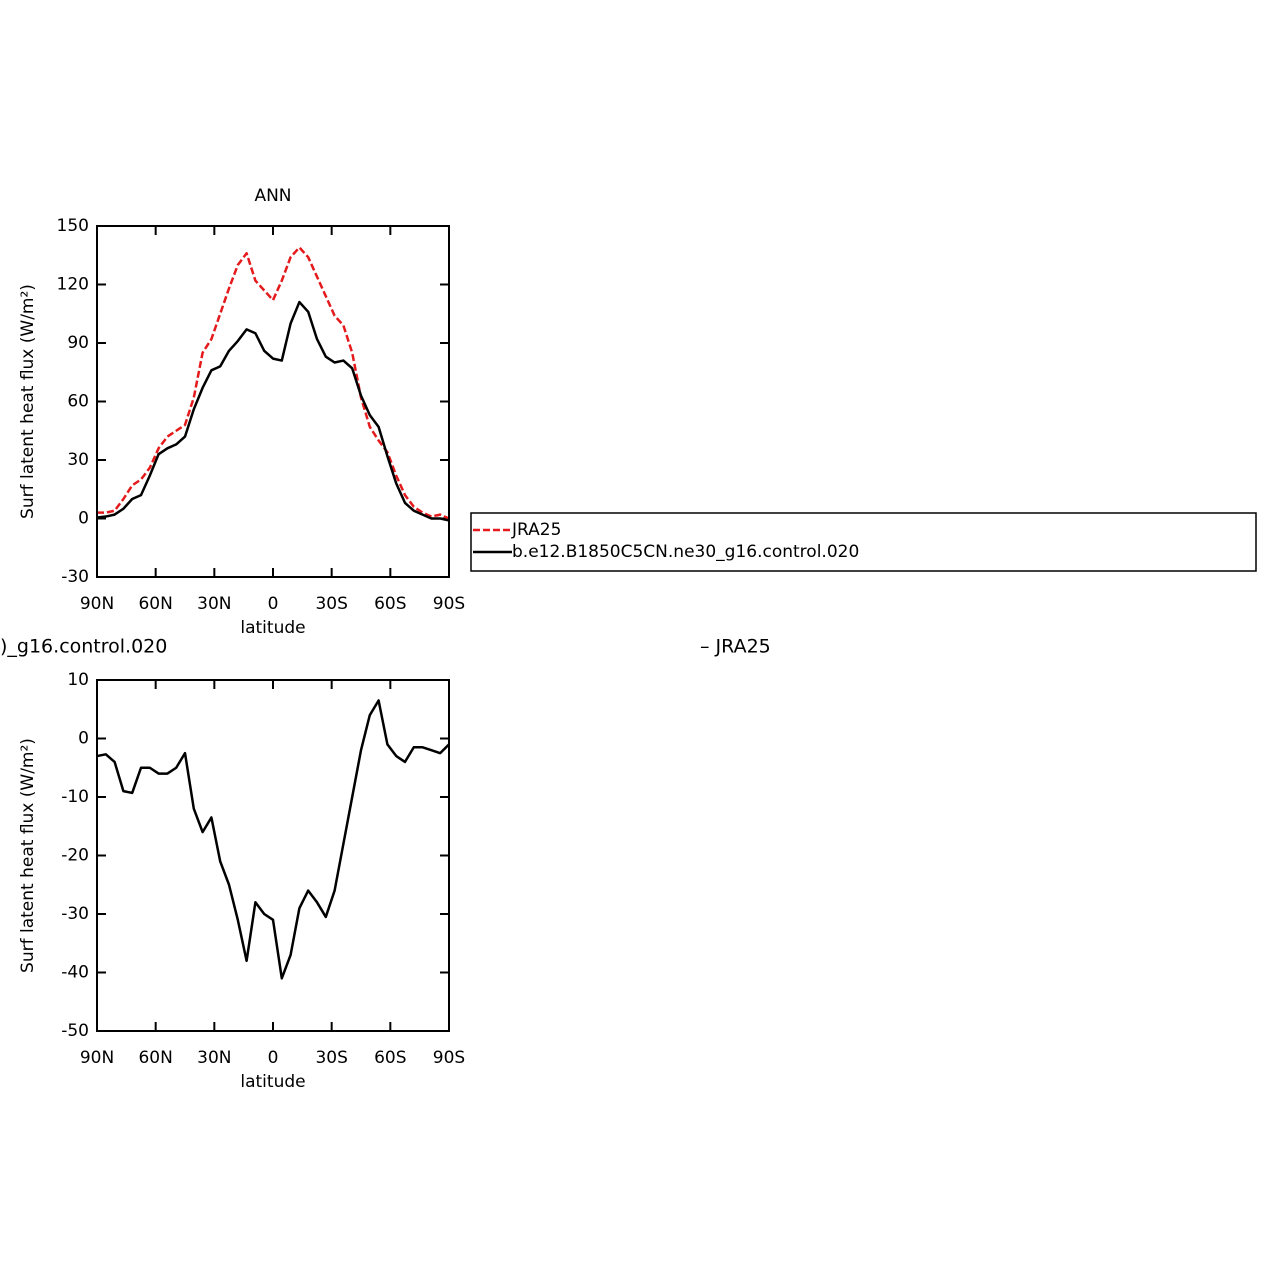 This screenshot has height=1275, width=1275. What do you see at coordinates (536, 530) in the screenshot?
I see `legend-label: JRA25` at bounding box center [536, 530].